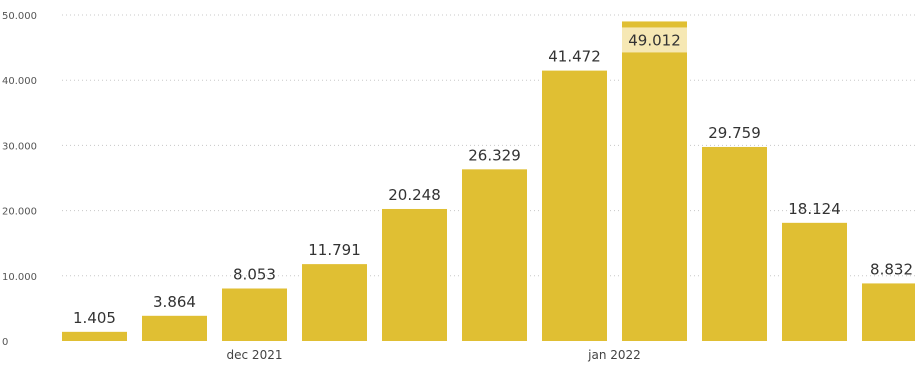 This screenshot has height=366, width=915. I want to click on data-label: 41.472, so click(574, 57).